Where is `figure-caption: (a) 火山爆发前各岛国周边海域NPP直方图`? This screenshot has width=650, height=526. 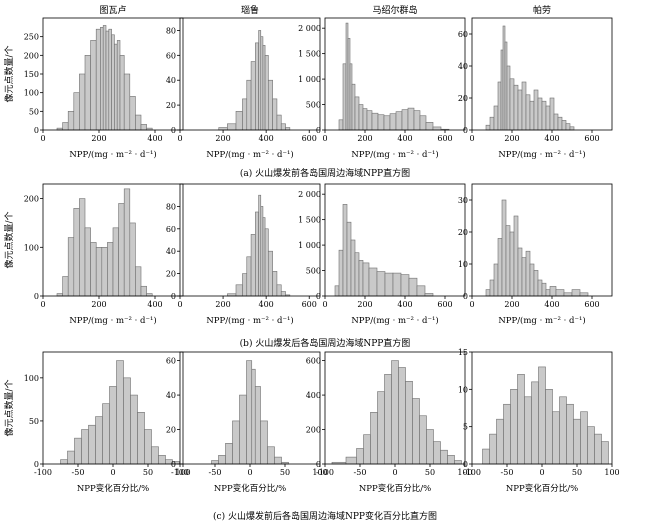 figure-caption: (a) 火山爆发前各岛国周边海域NPP直方图 is located at coordinates (325, 173).